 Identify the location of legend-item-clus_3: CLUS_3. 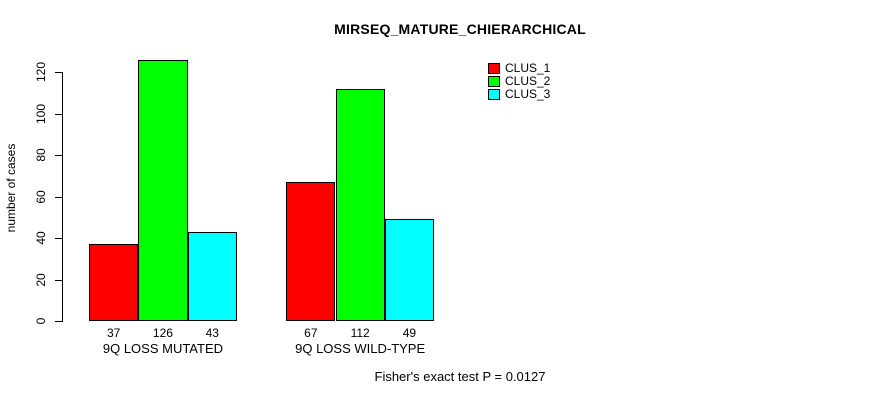
(519, 94).